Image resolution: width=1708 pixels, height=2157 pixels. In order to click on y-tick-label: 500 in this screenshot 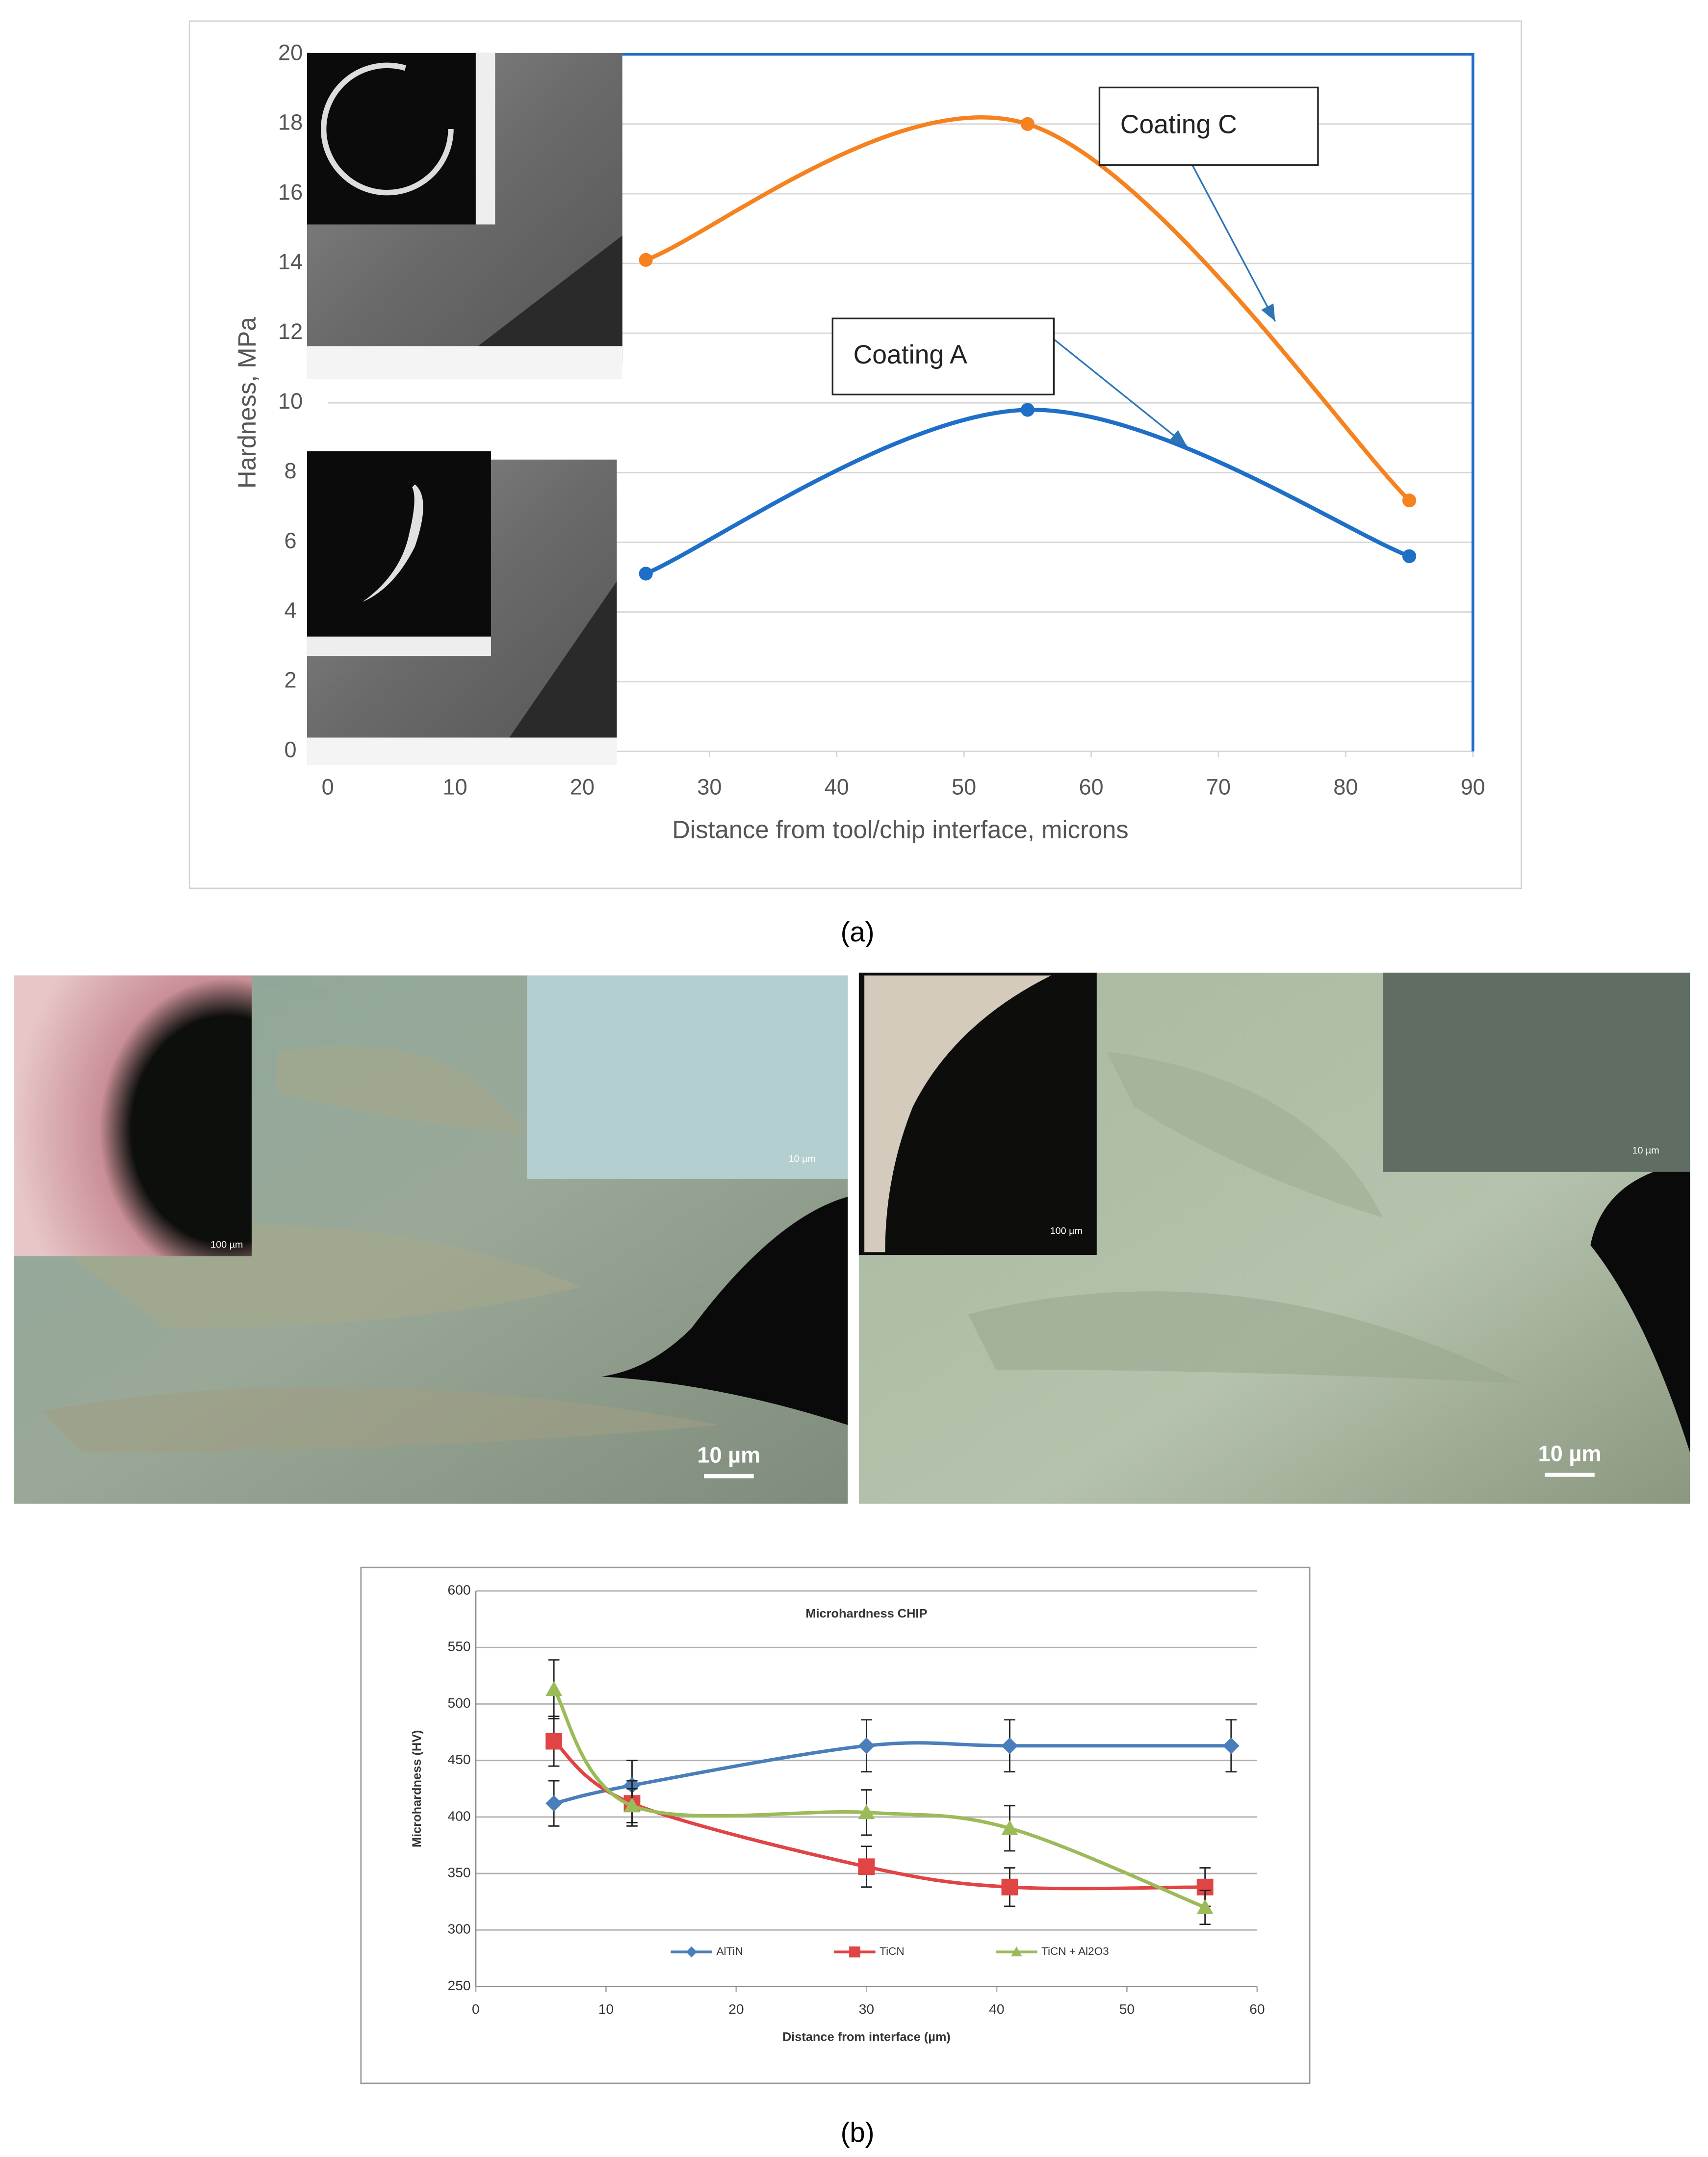, I will do `click(459, 1703)`.